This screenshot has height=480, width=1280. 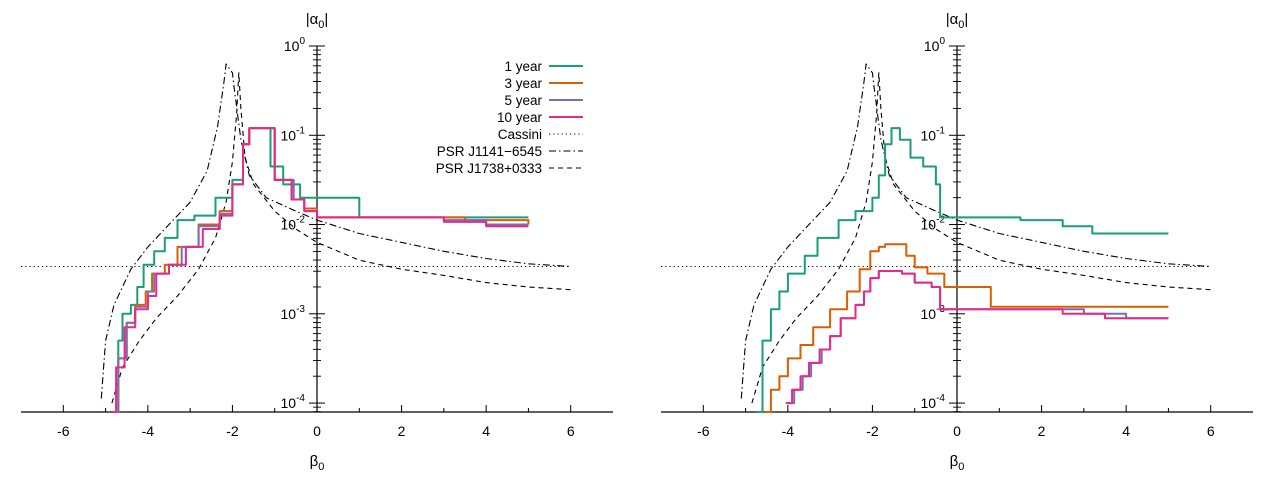 I want to click on legend-label: 5 year, so click(x=523, y=100).